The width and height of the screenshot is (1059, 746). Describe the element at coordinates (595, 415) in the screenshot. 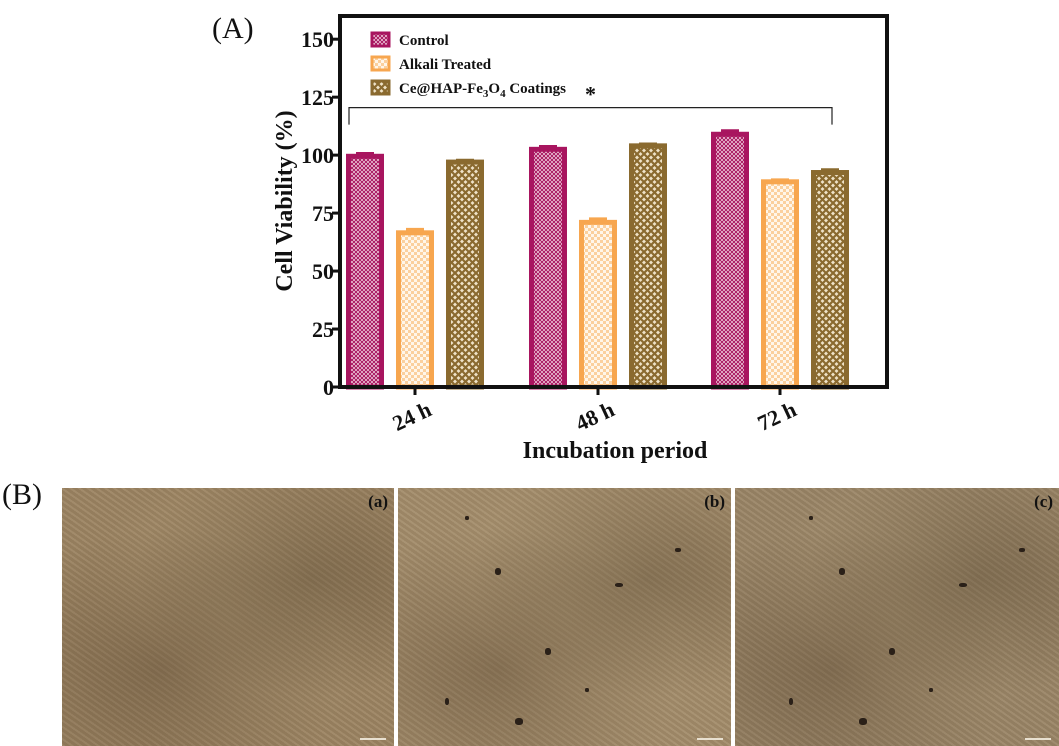

I see `x-tick-label-1: 48 h` at that location.